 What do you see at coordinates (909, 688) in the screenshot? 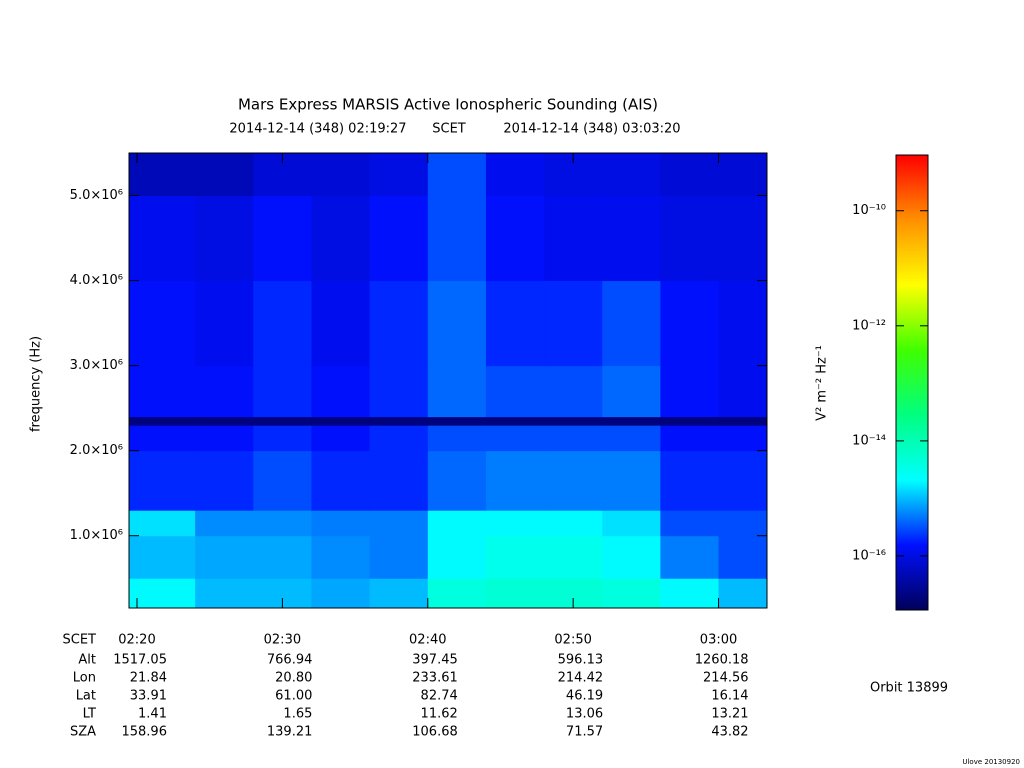
I see `orbit-label: Orbit 13899` at bounding box center [909, 688].